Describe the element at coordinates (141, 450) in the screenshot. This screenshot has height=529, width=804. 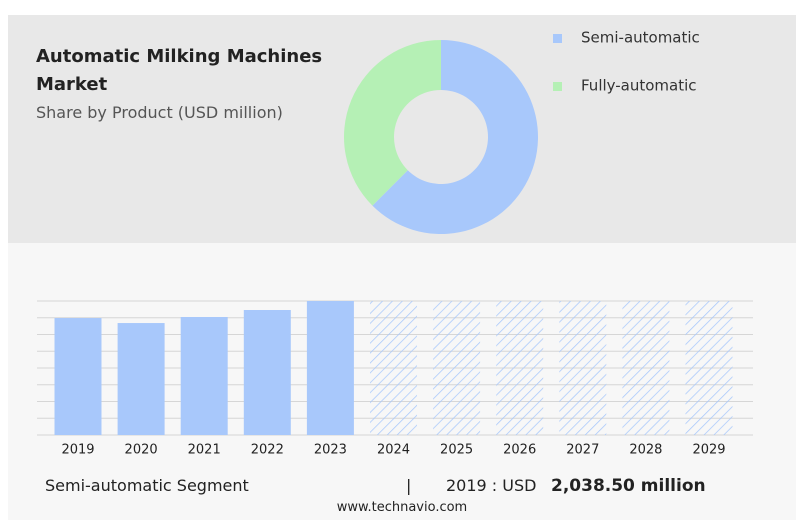
I see `x-tick-label: 2020` at that location.